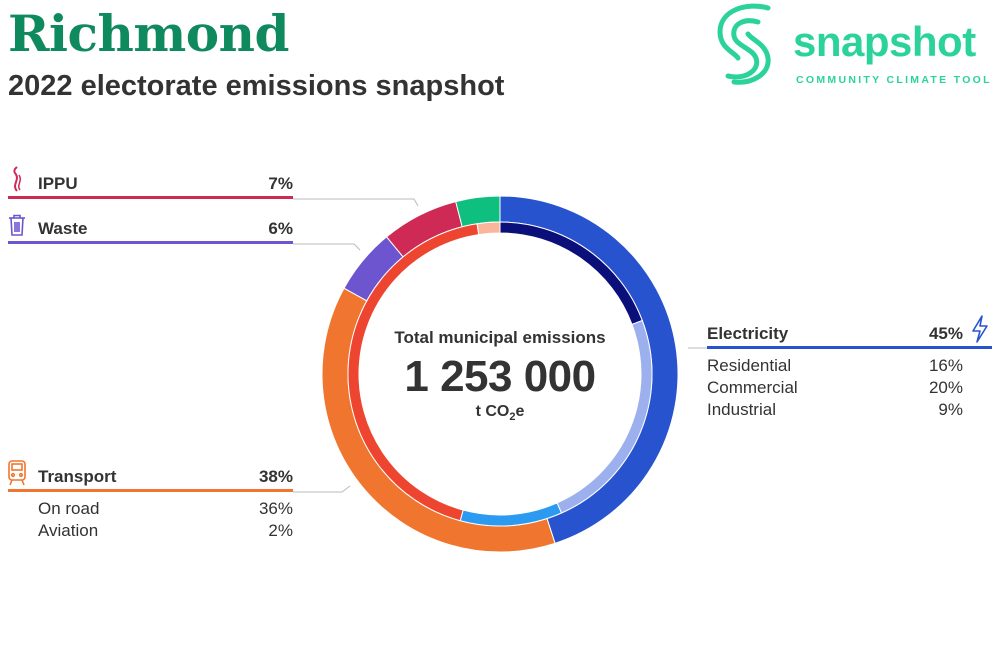  Describe the element at coordinates (322, 489) in the screenshot. I see `transport-leader` at that location.